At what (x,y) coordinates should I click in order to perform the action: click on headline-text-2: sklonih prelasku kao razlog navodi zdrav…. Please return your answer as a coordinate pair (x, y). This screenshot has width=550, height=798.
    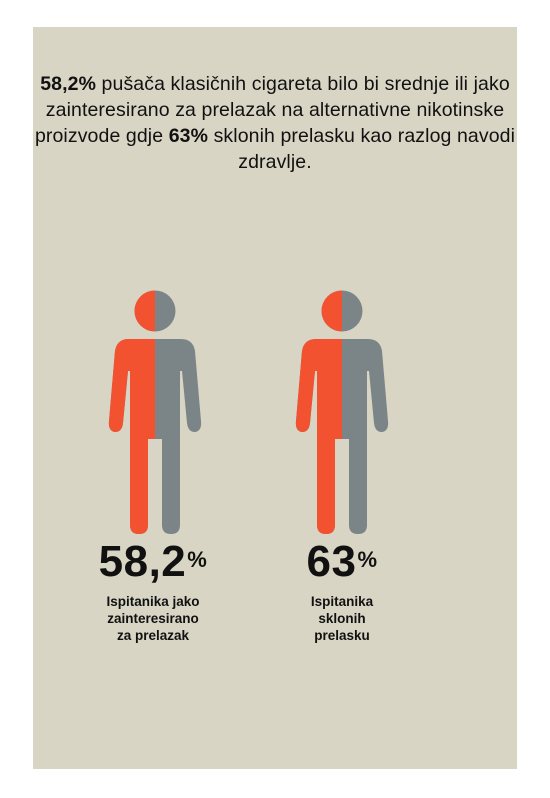
    Looking at the image, I should click on (362, 149).